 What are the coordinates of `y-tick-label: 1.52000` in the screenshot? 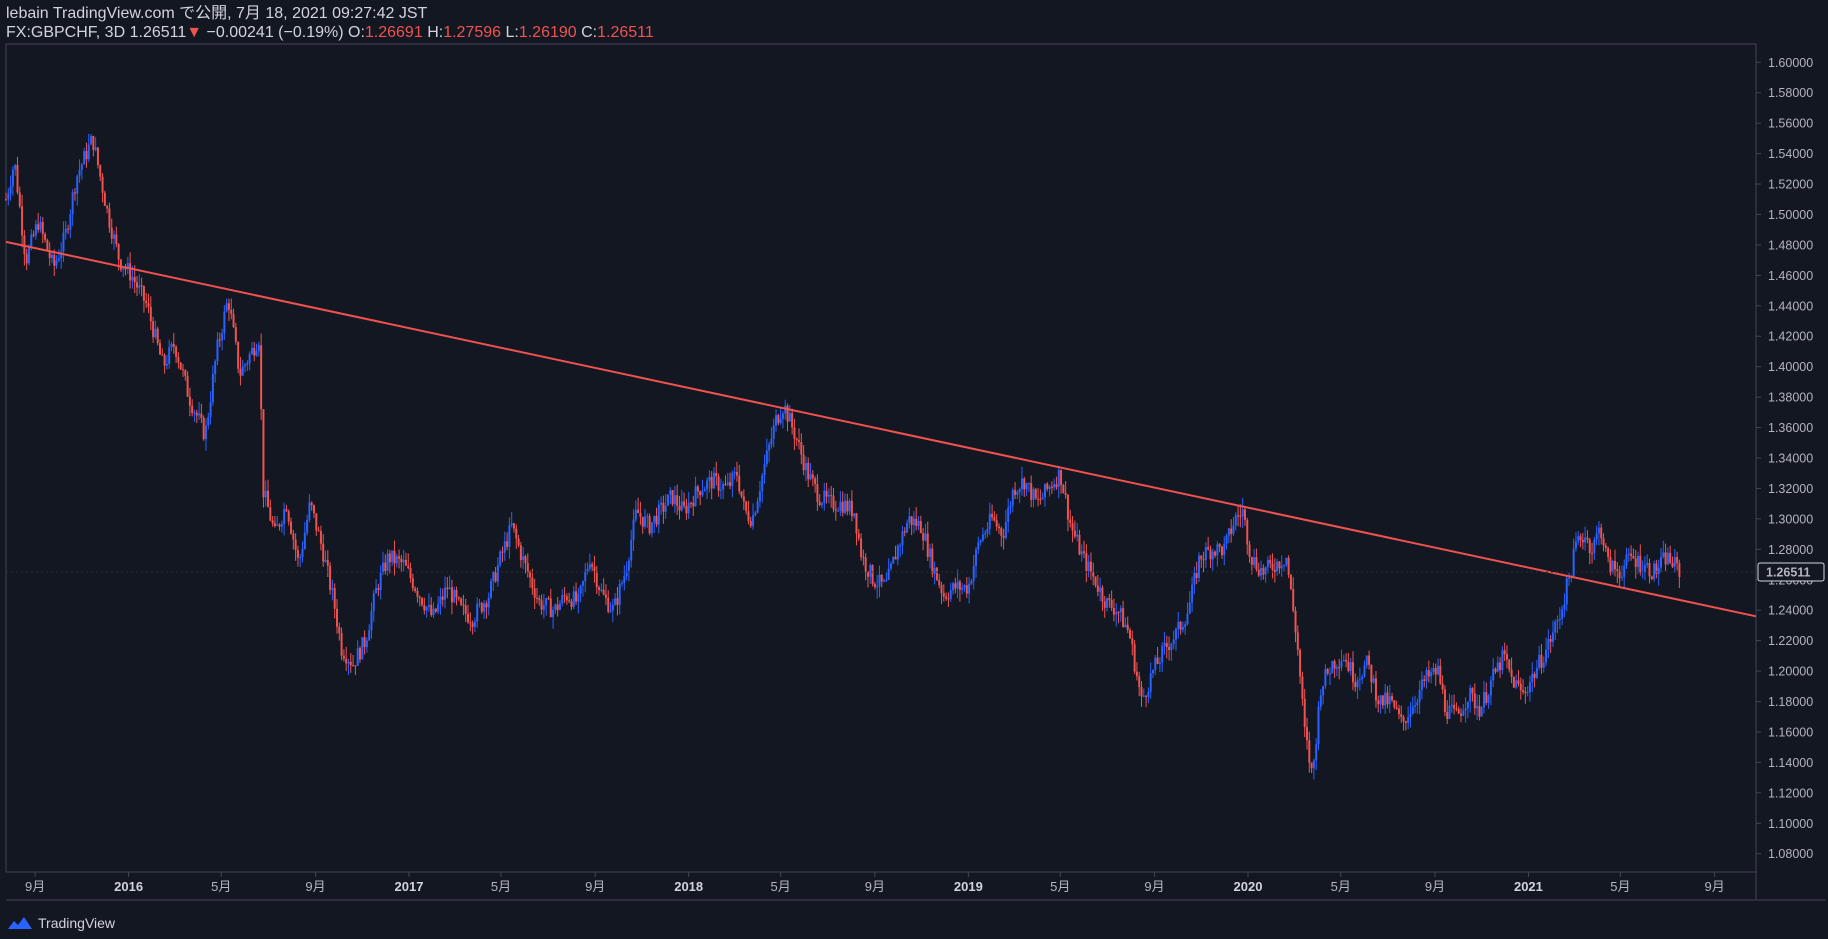 It's located at (1790, 185).